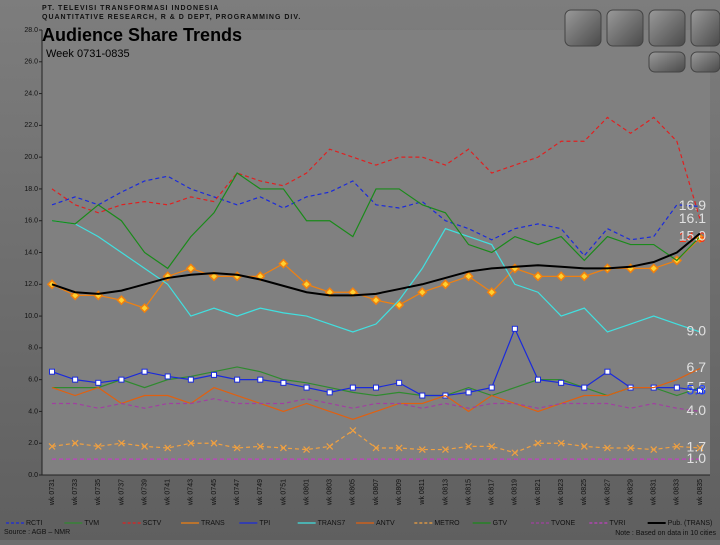  Describe the element at coordinates (353, 492) in the screenshot. I see `x-tick-label: wk 0805` at that location.